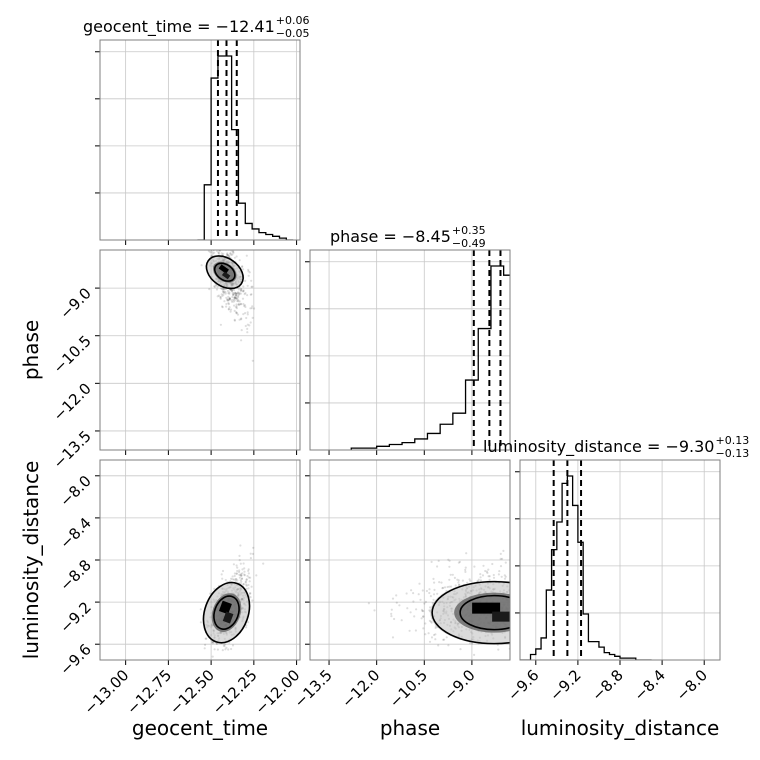 Image resolution: width=760 pixels, height=760 pixels. Describe the element at coordinates (486, 608) in the screenshot. I see `density-core` at that location.